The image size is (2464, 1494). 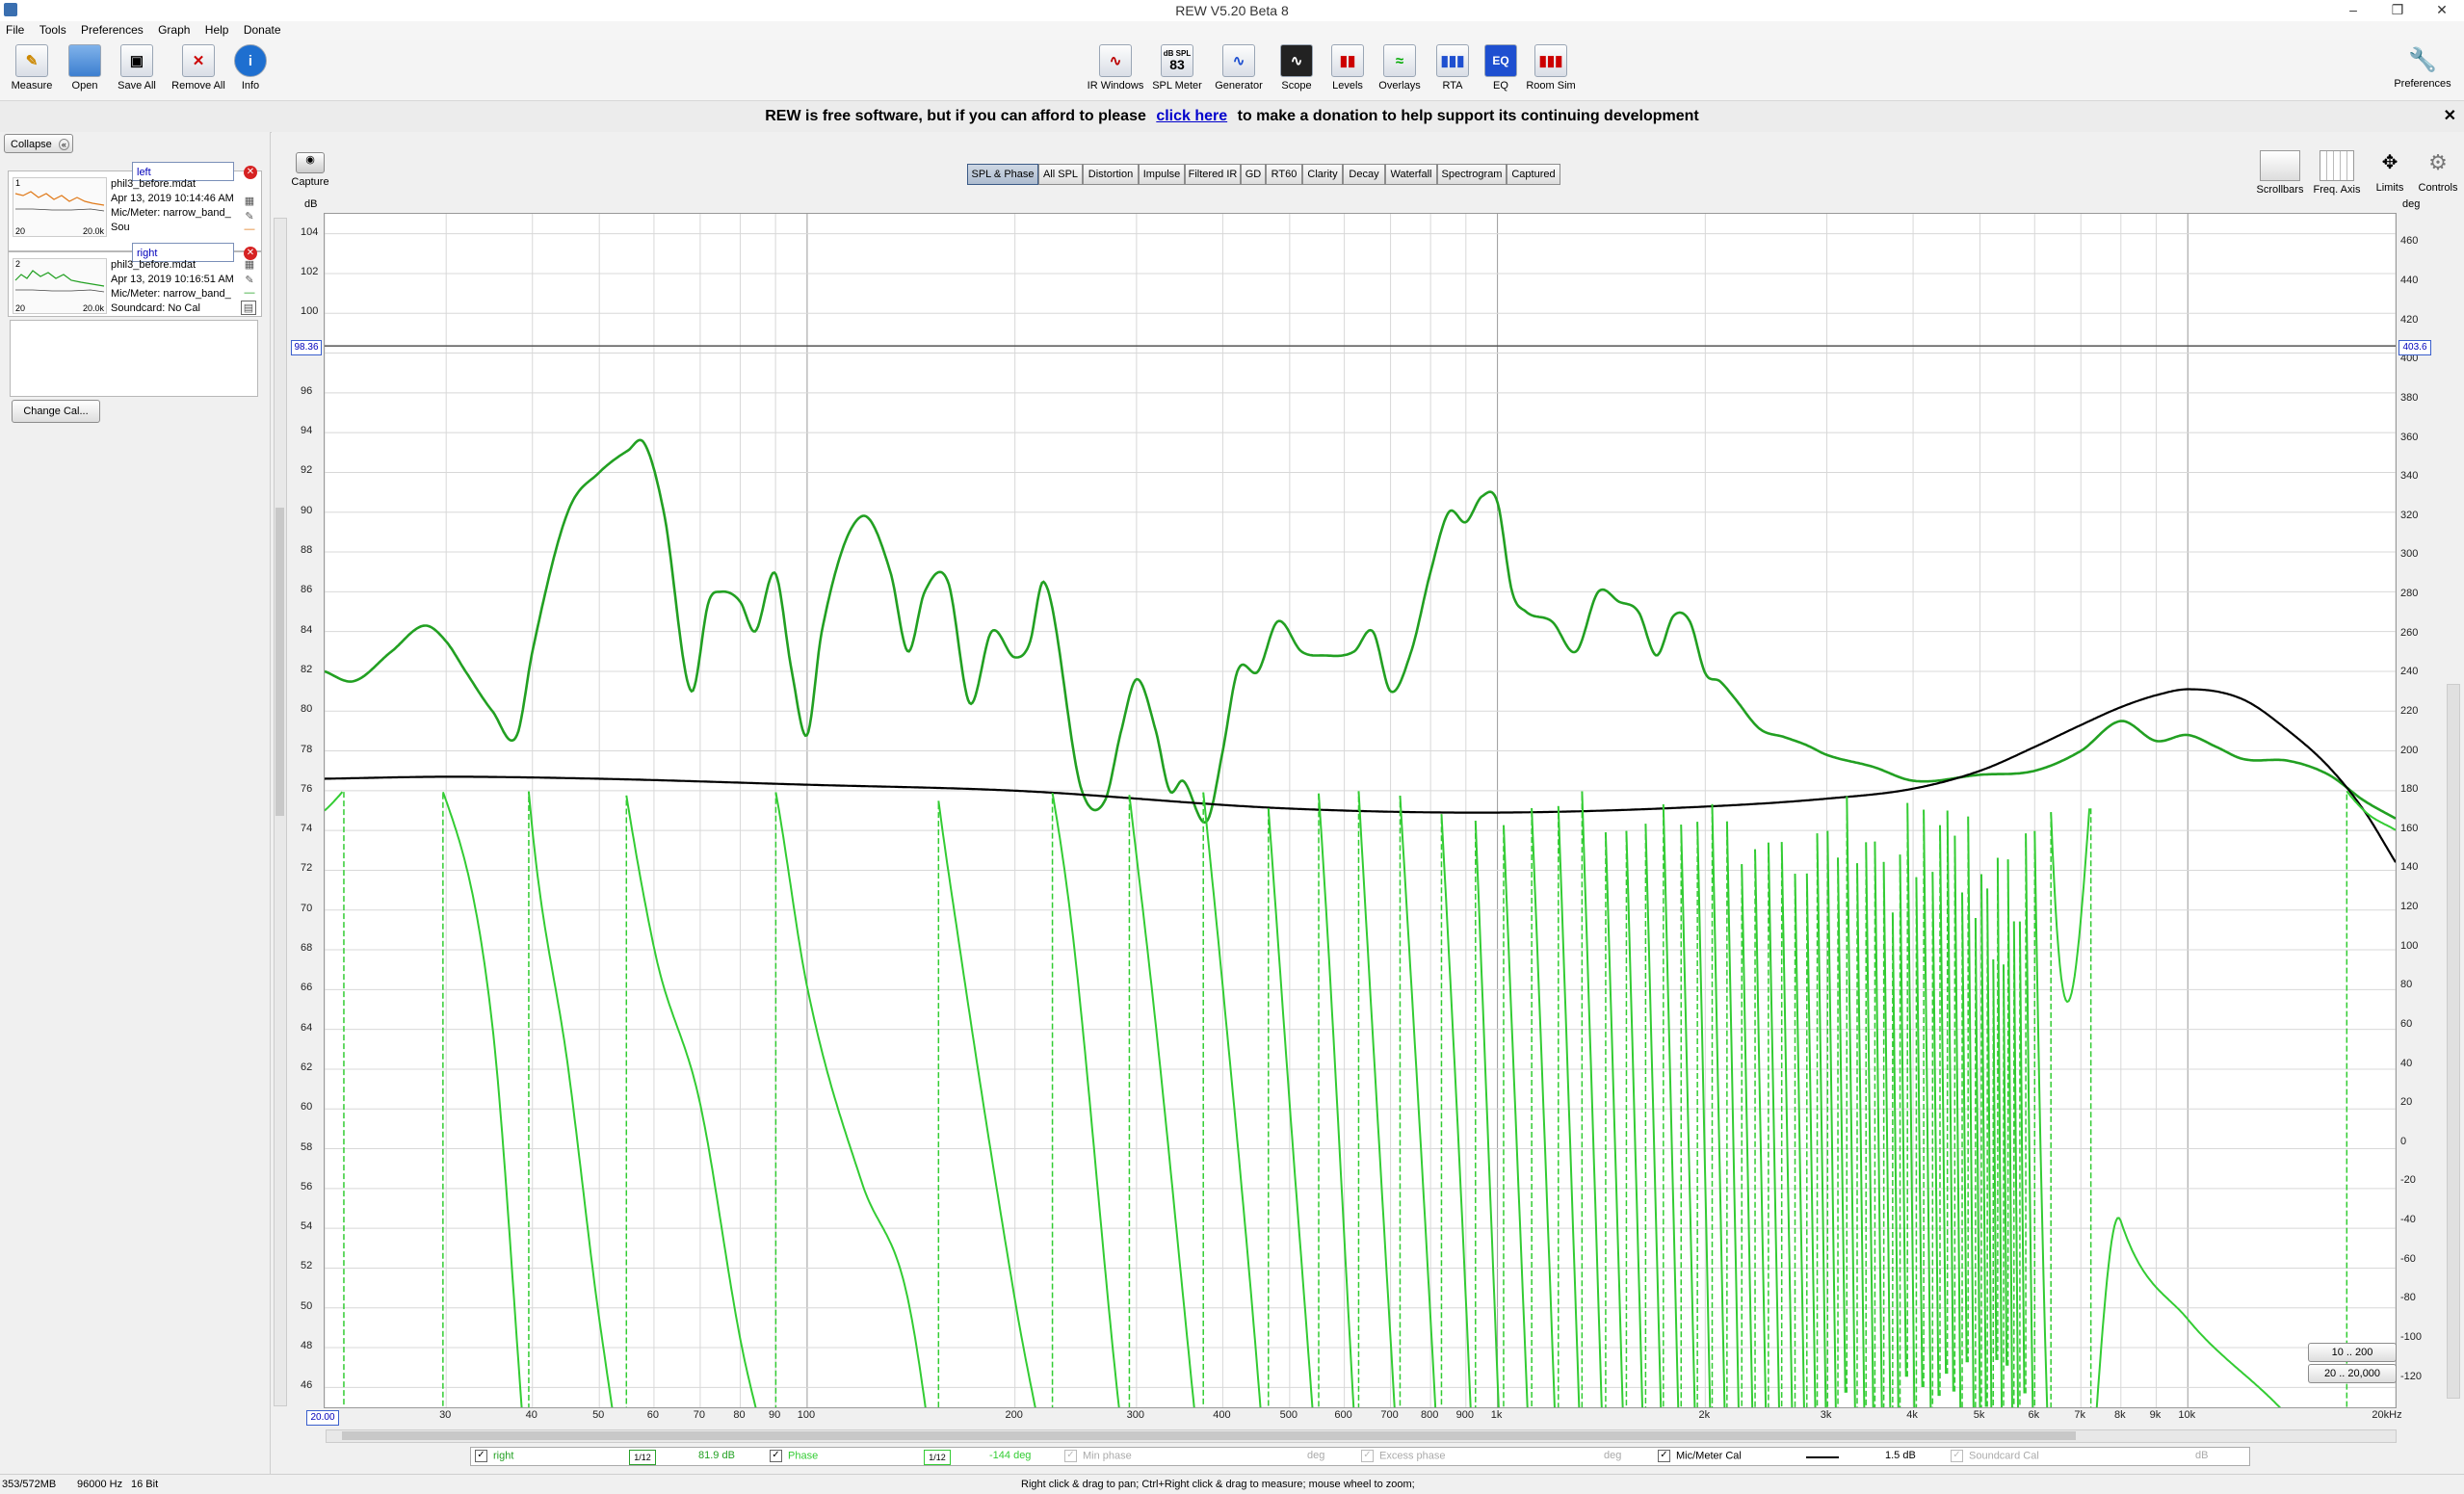 What do you see at coordinates (1533, 174) in the screenshot?
I see `tab-captured: Captured` at bounding box center [1533, 174].